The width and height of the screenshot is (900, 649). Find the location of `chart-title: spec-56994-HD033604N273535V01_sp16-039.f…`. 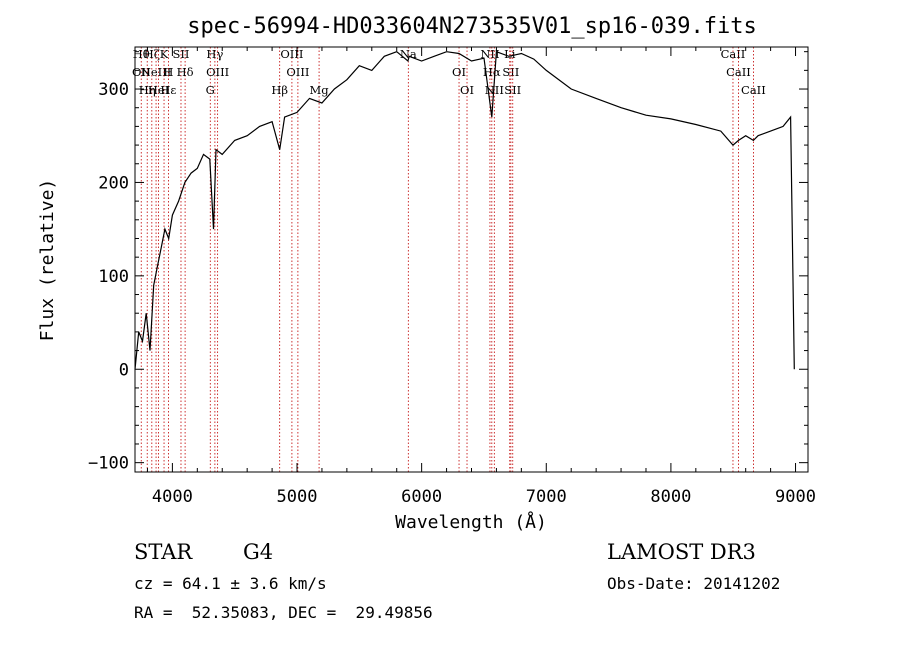

chart-title: spec-56994-HD033604N273535V01_sp16-039.f… is located at coordinates (472, 26).